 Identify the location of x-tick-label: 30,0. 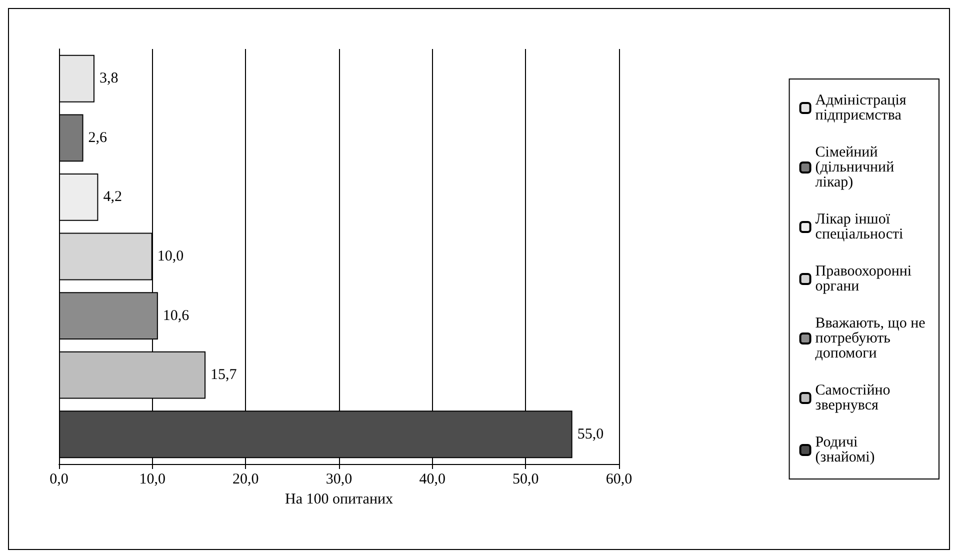
(339, 480).